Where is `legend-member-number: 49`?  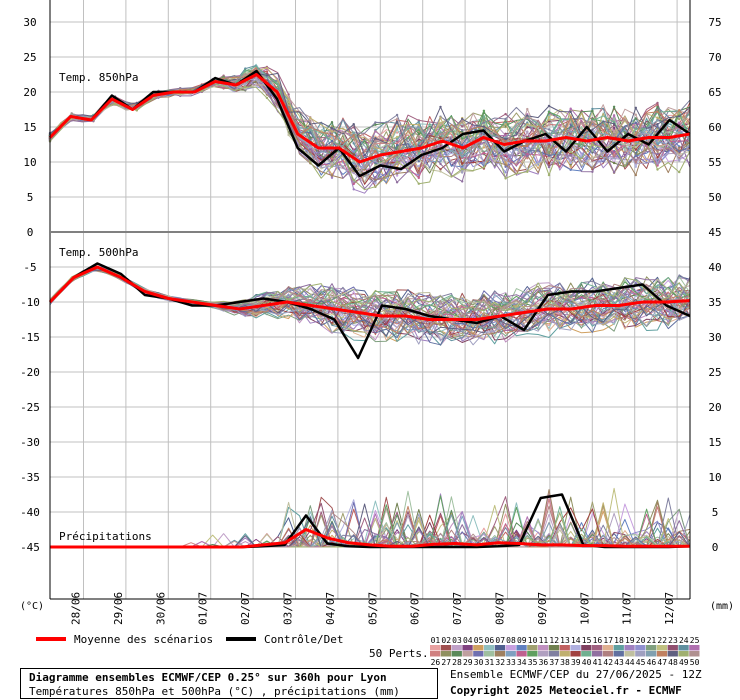 legend-member-number: 49 is located at coordinates (684, 662).